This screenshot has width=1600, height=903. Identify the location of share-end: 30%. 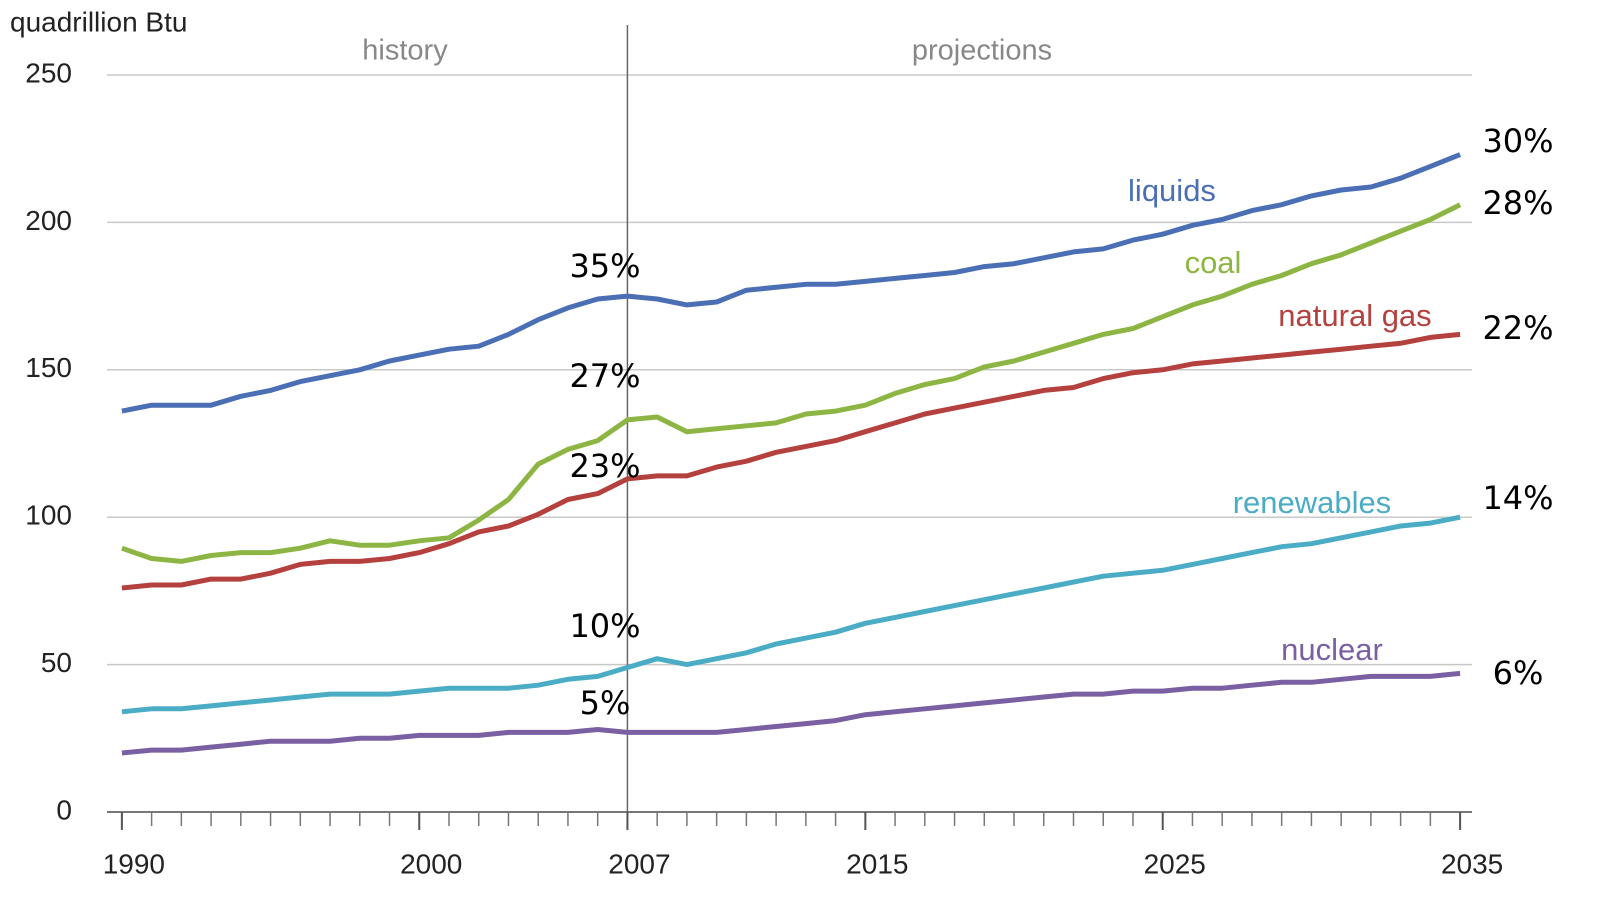
(1517, 141).